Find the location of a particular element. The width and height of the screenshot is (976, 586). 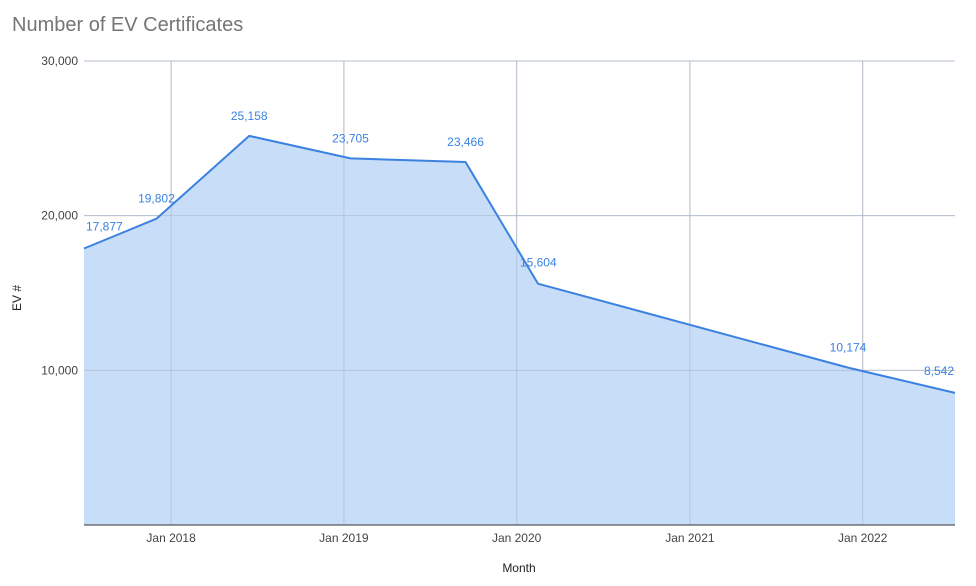

y-axis-title: EV # is located at coordinates (17, 298).